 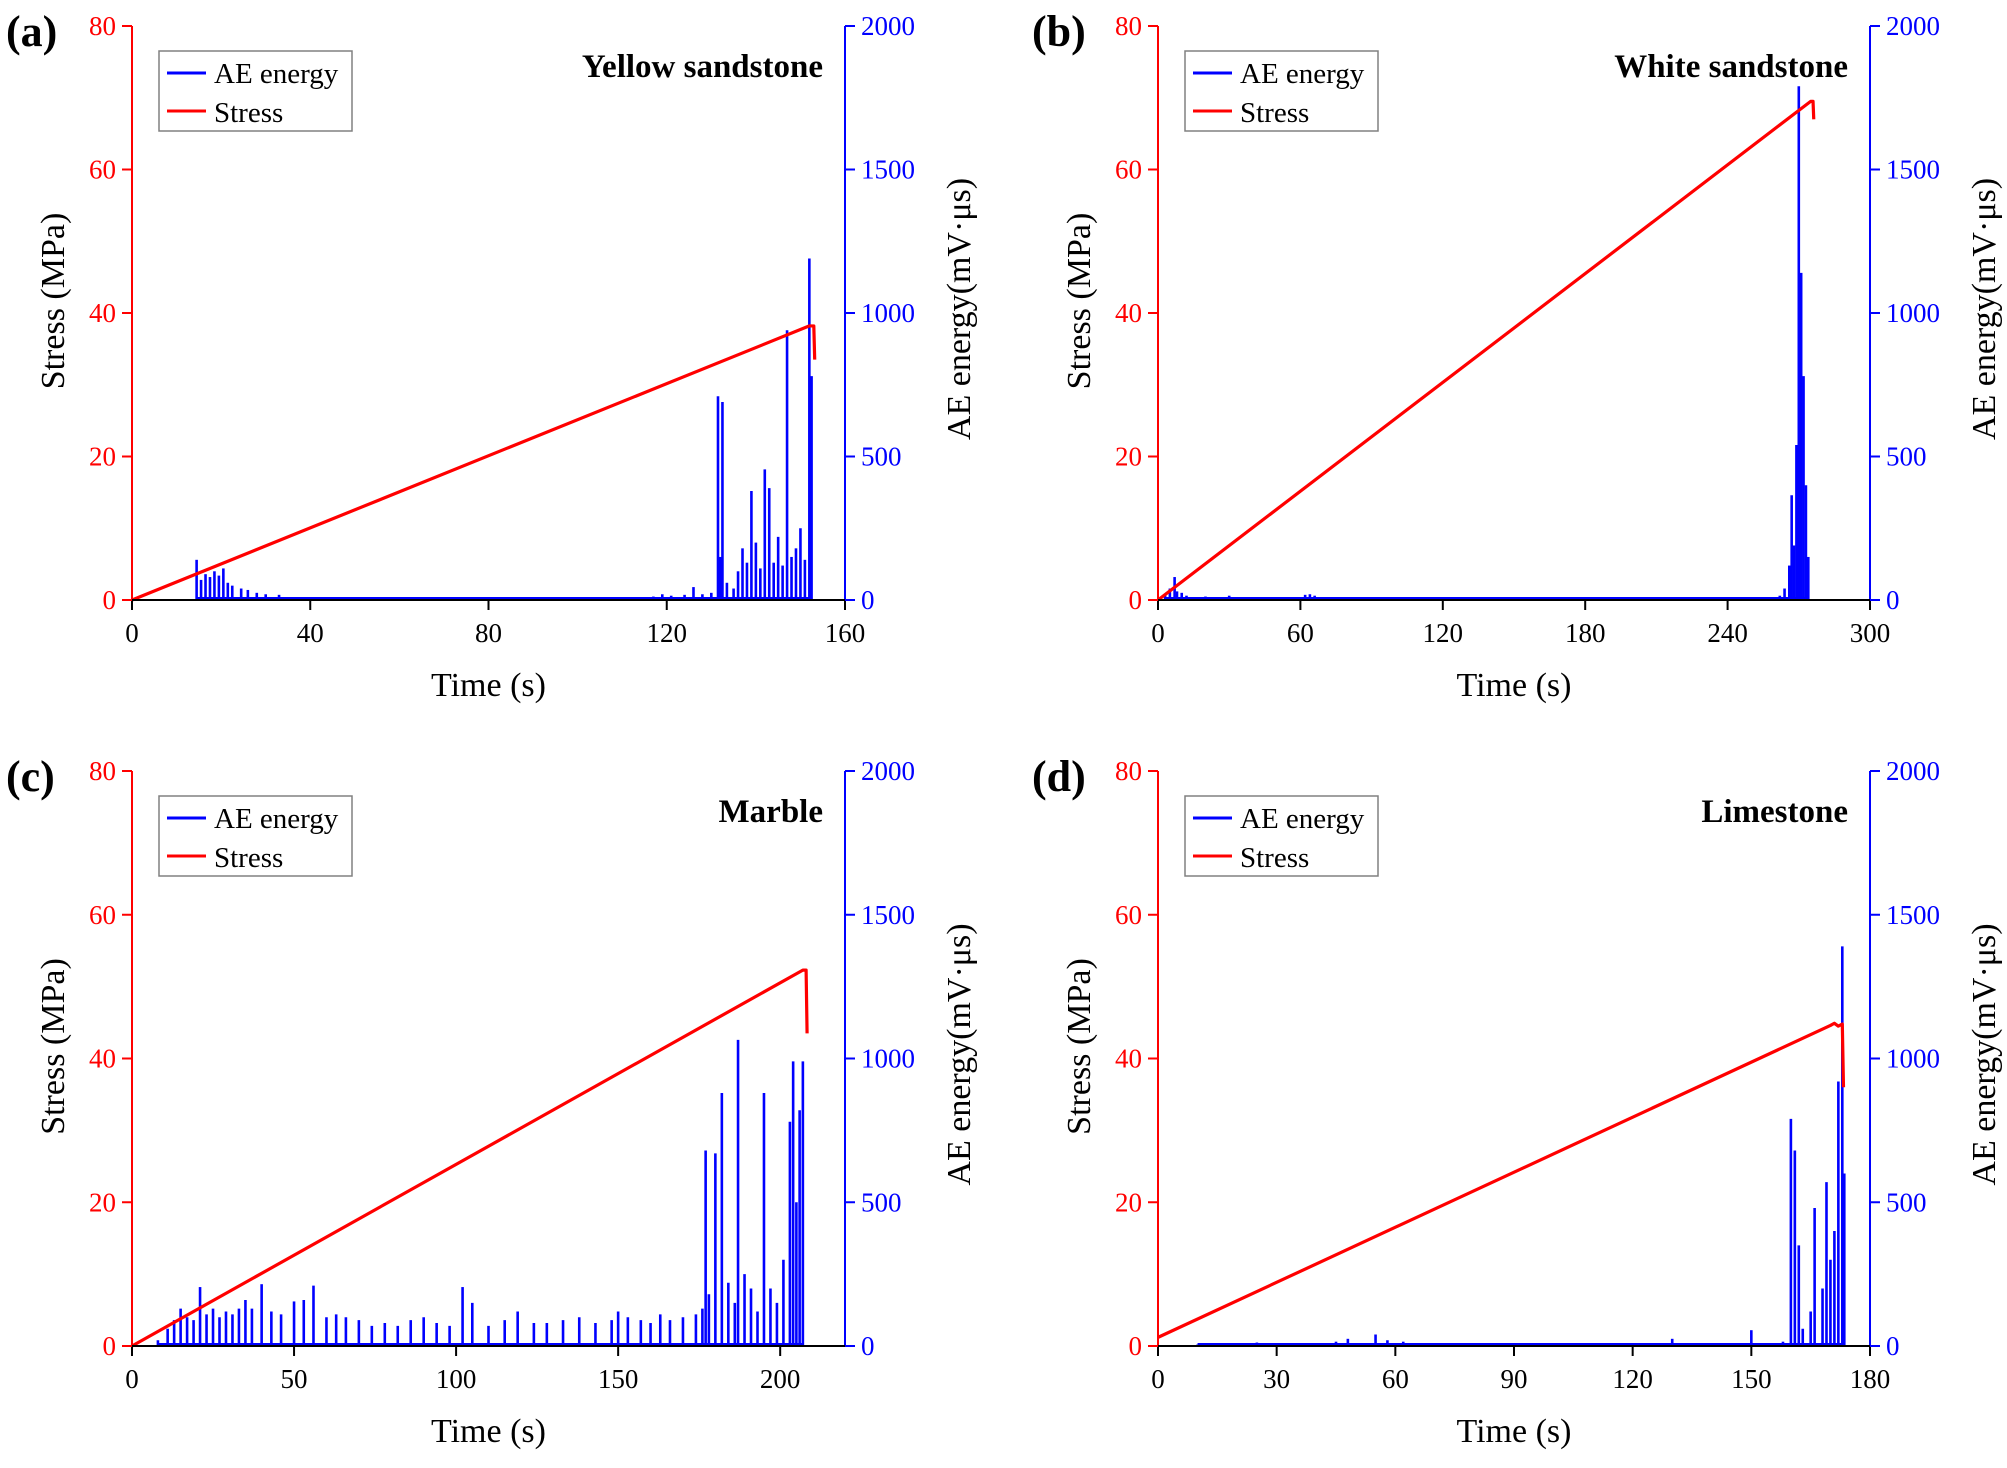 I want to click on sample-name: Marble, so click(x=771, y=812).